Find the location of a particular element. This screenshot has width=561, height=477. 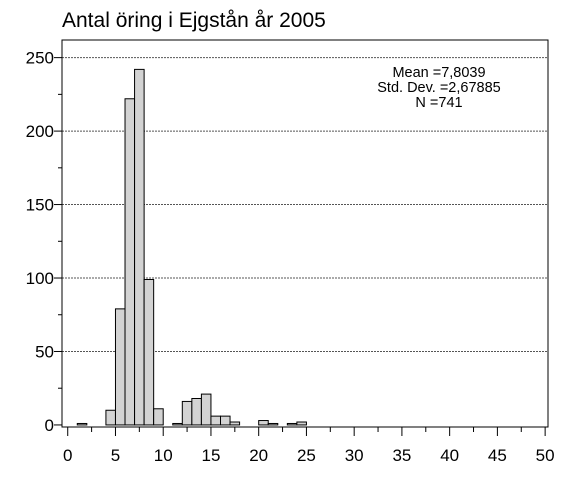

y-tick-label: 50 is located at coordinates (44, 351).